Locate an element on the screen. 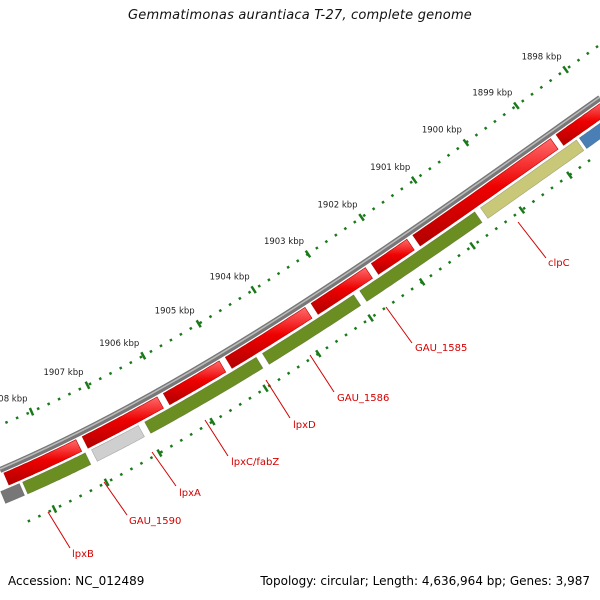 The height and width of the screenshot is (600, 600). kbp-label: 1903 kbp is located at coordinates (284, 242).